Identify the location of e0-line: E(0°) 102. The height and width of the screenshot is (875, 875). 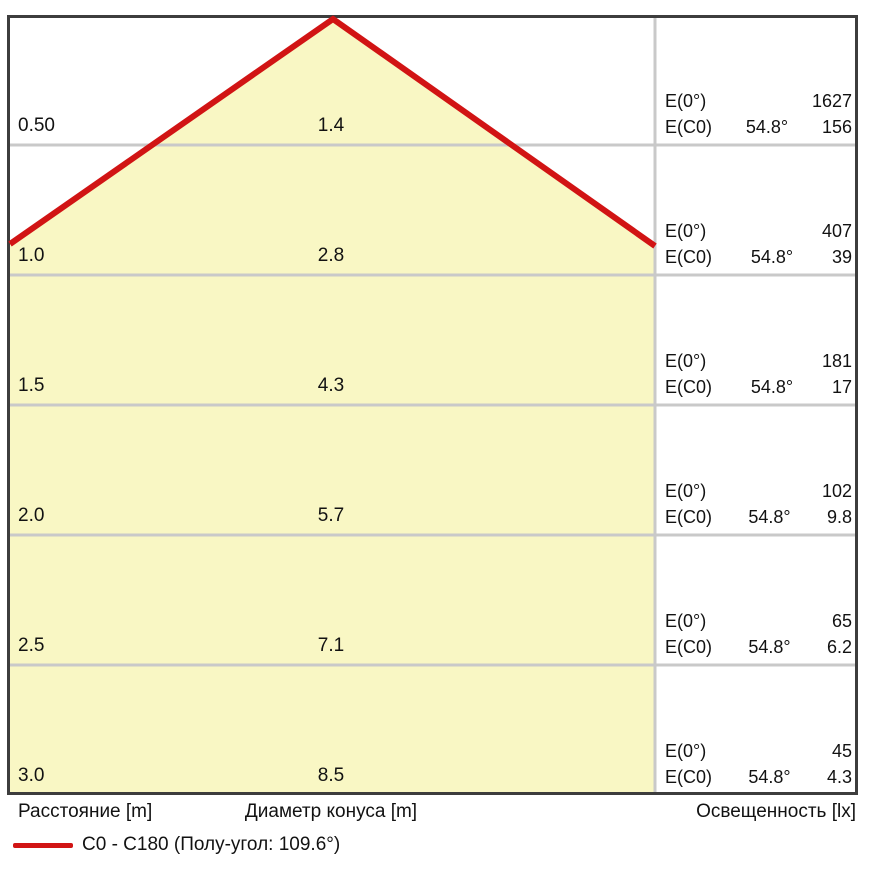
(758, 491).